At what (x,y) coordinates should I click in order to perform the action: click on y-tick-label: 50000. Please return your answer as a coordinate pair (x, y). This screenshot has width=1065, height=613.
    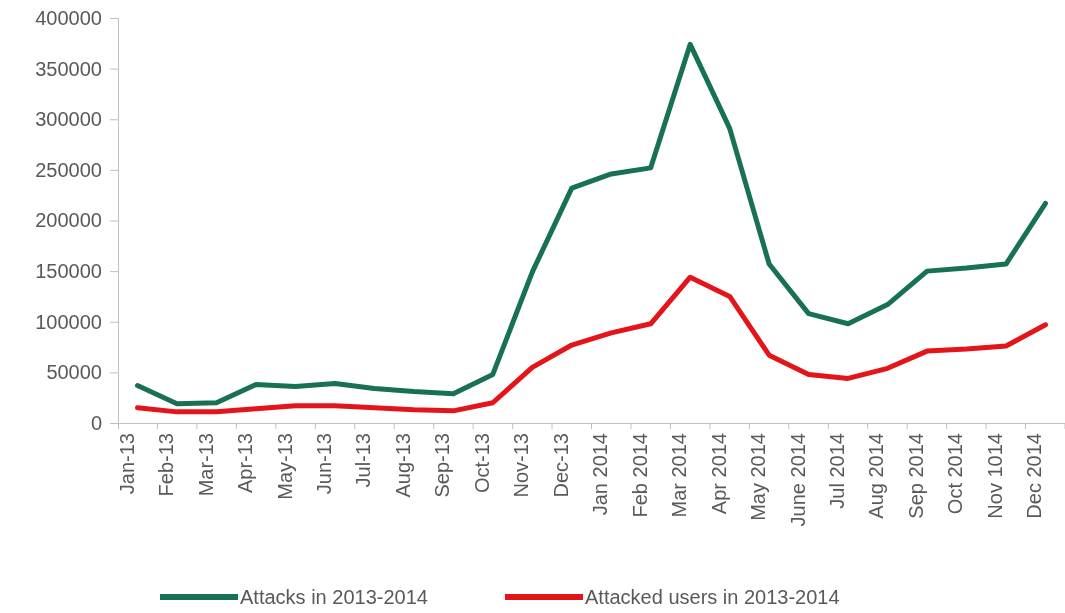
    Looking at the image, I should click on (74, 372).